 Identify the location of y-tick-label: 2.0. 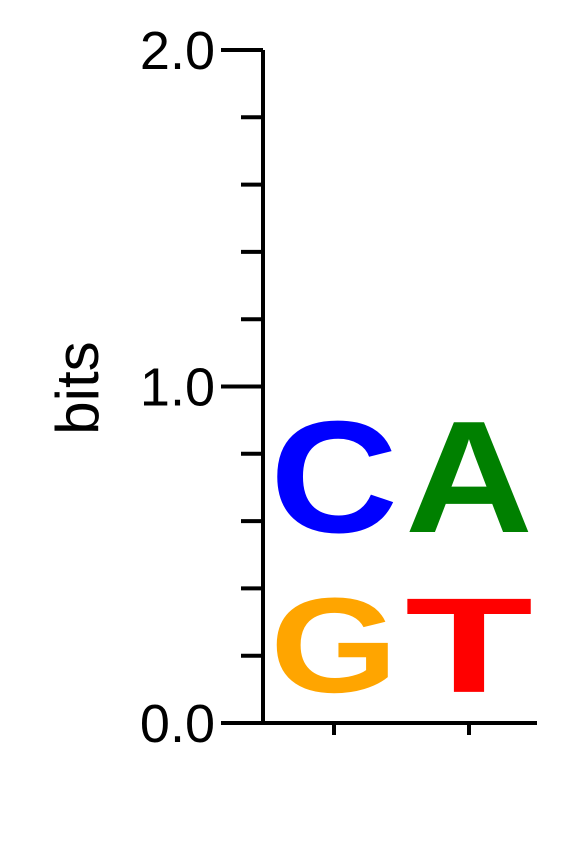
(177, 51).